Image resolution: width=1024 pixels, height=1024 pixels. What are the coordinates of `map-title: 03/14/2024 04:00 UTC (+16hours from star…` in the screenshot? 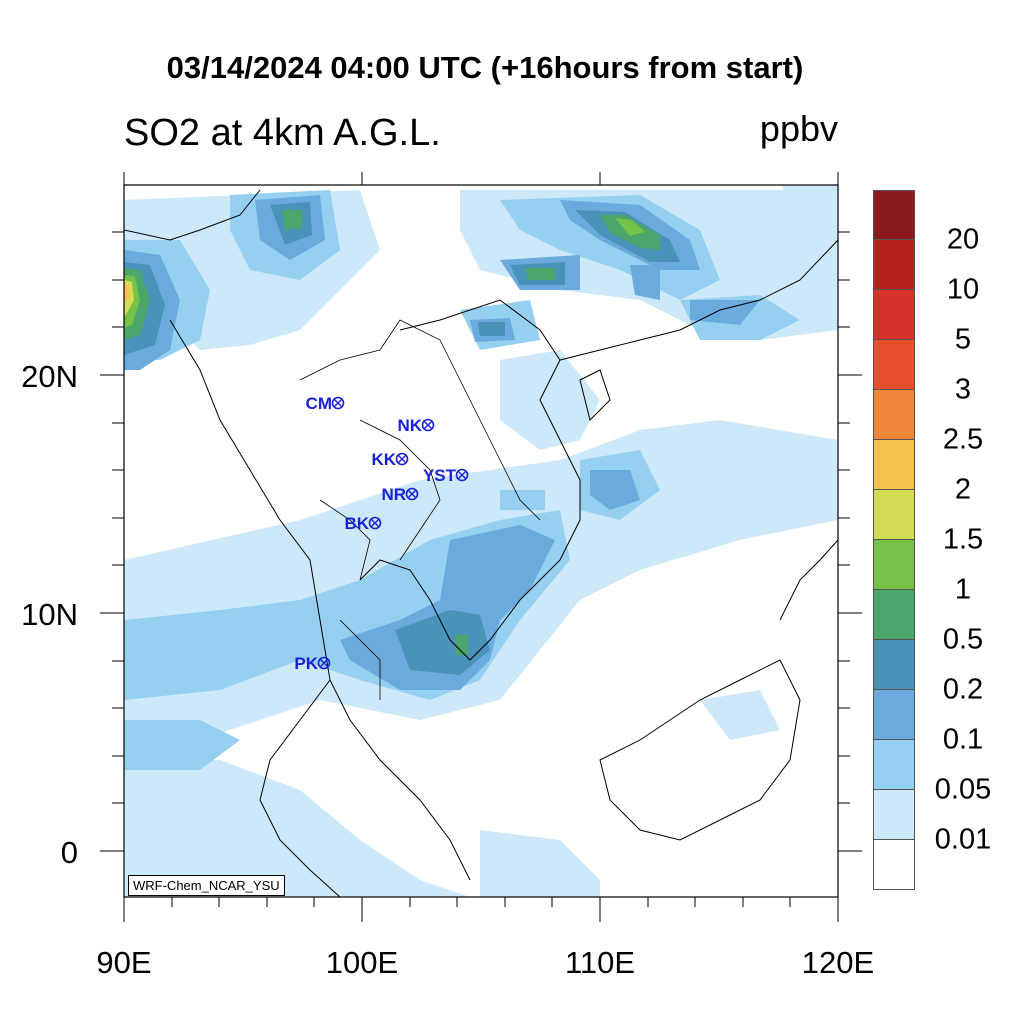 It's located at (485, 67).